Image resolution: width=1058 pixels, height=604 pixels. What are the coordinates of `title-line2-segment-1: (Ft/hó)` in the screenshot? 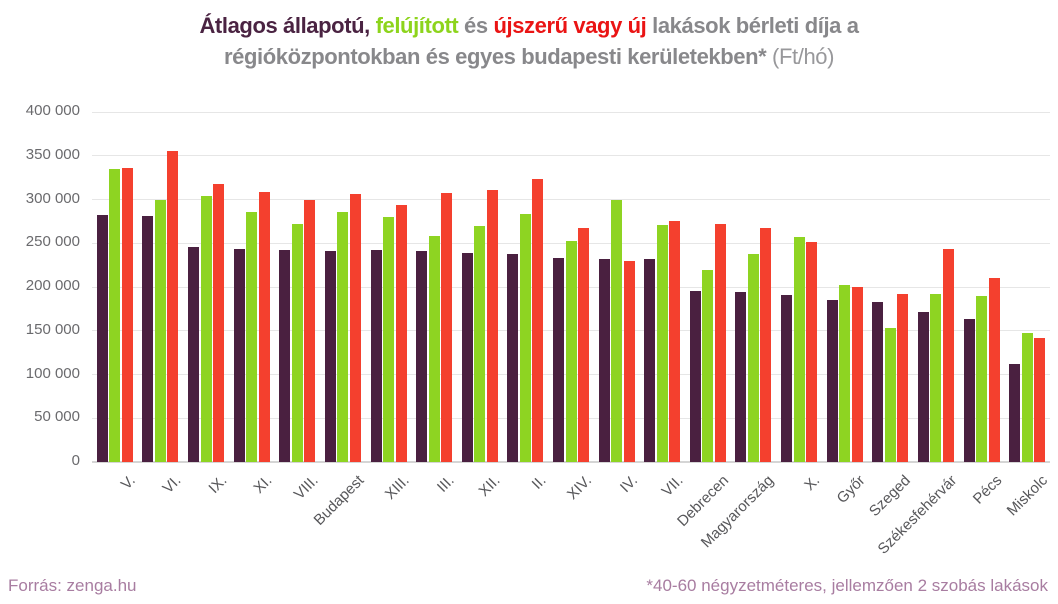 It's located at (800, 56).